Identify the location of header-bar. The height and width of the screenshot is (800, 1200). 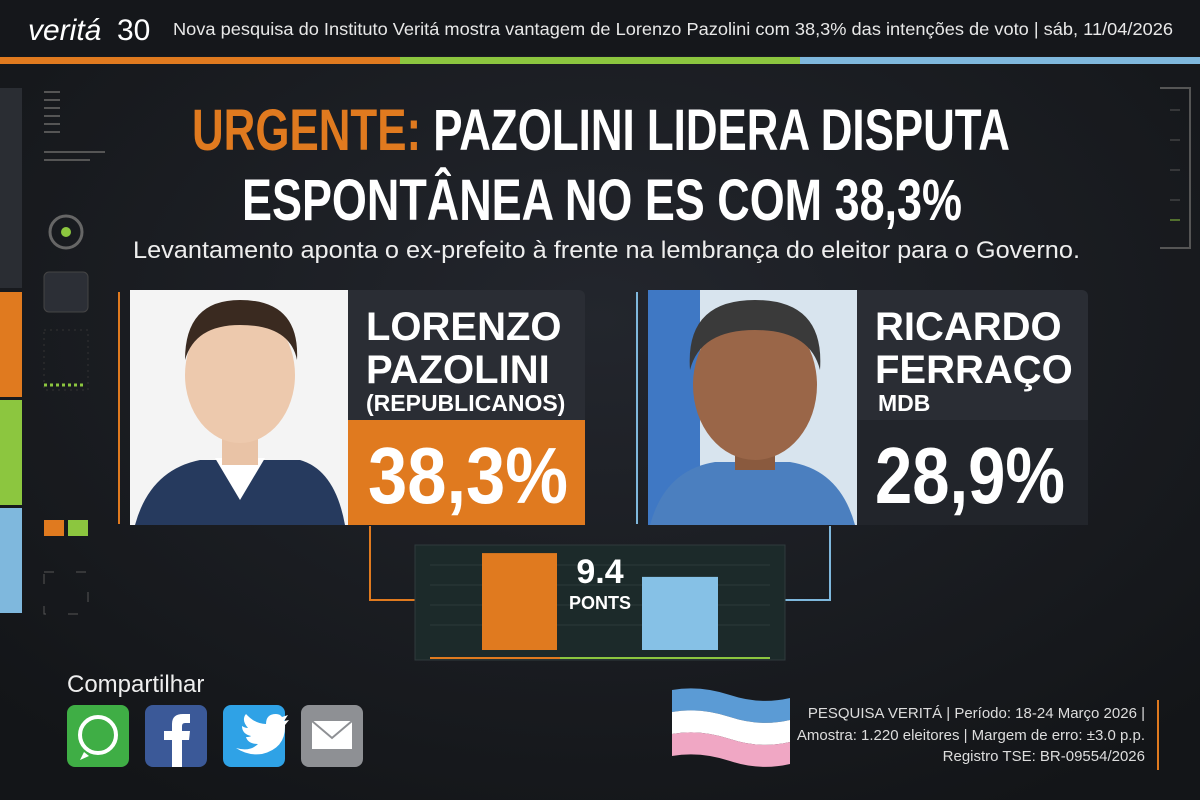
(600, 28).